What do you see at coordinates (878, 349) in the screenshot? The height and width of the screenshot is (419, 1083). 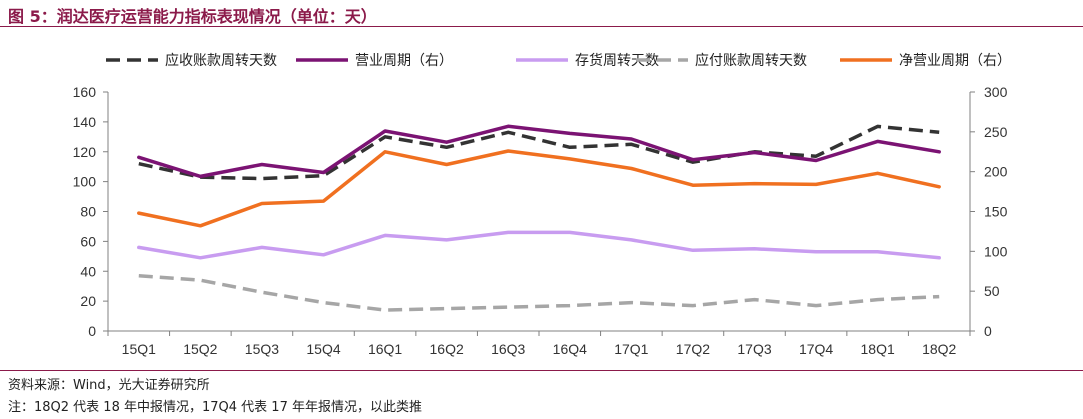 I see `x-tick-label: 18Q1` at bounding box center [878, 349].